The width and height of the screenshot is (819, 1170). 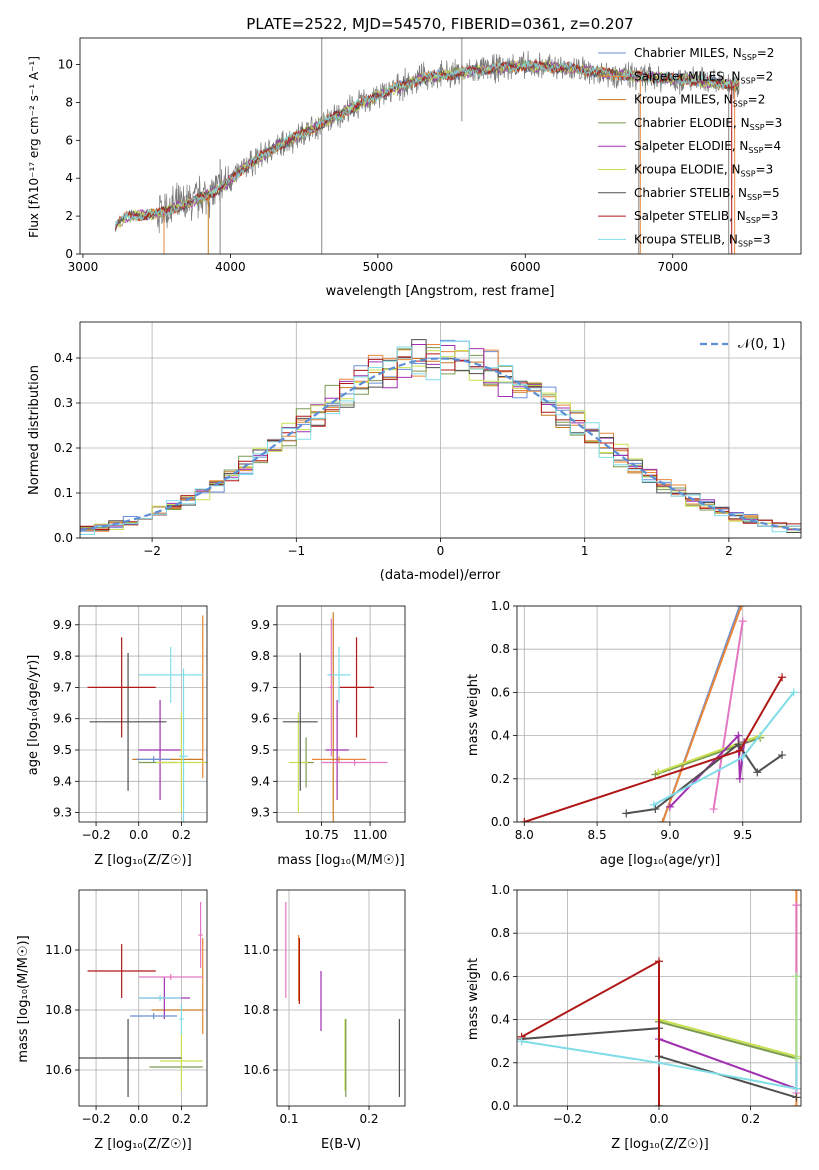 I want to click on y-tick-label: 1.0, so click(x=500, y=890).